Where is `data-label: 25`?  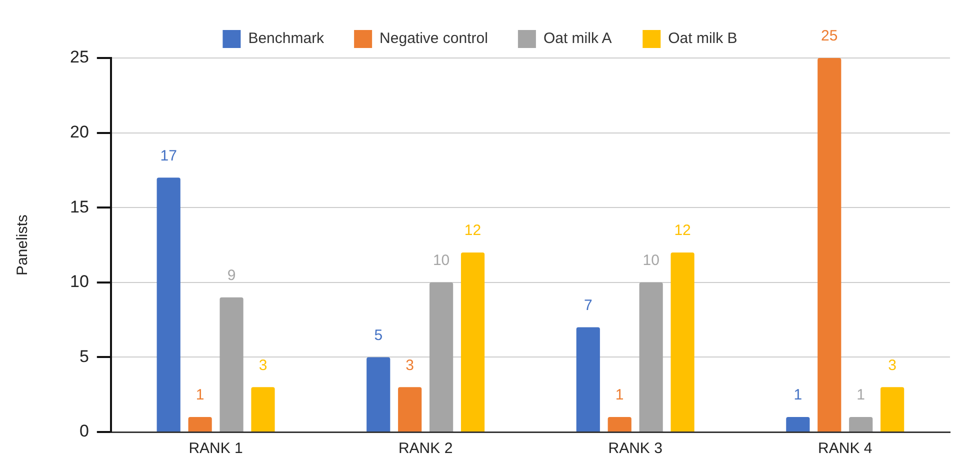
data-label: 25 is located at coordinates (829, 36).